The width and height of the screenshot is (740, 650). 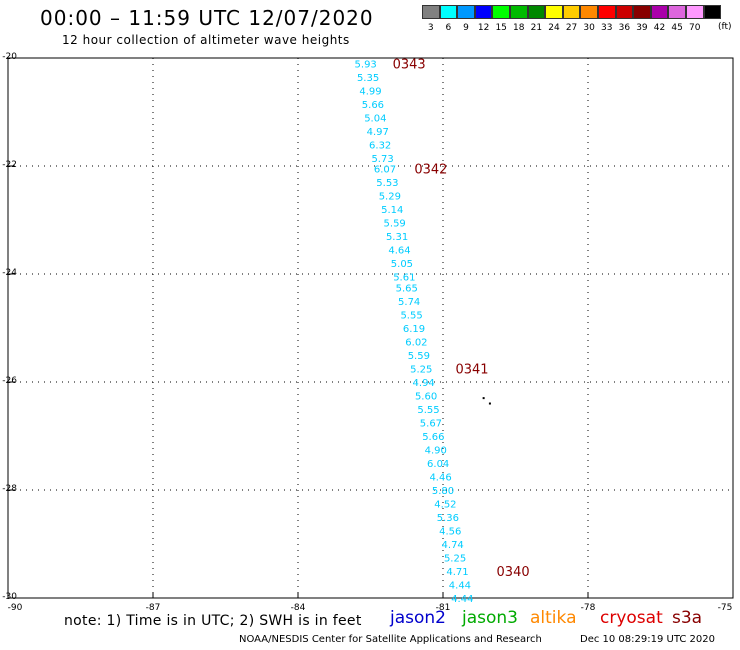 I want to click on swh-value: 5.35, so click(x=368, y=78).